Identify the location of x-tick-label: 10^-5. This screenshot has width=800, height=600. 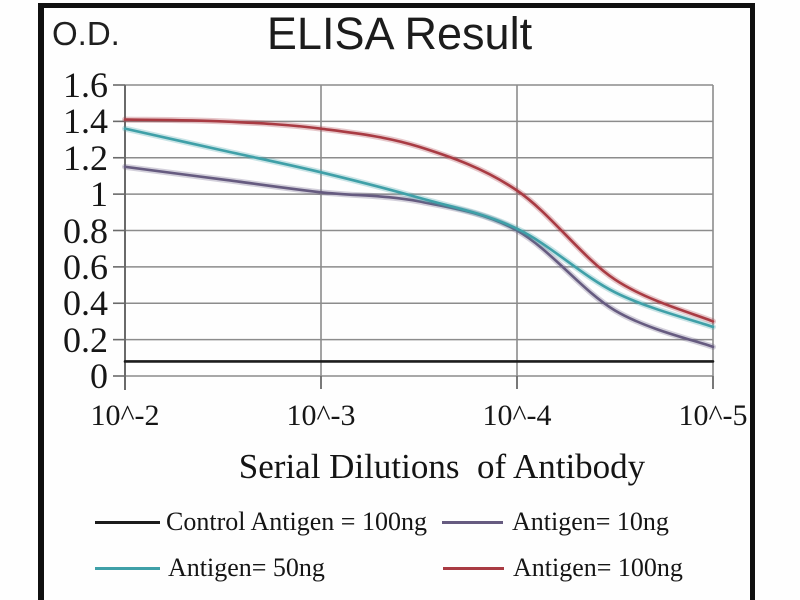
(713, 415).